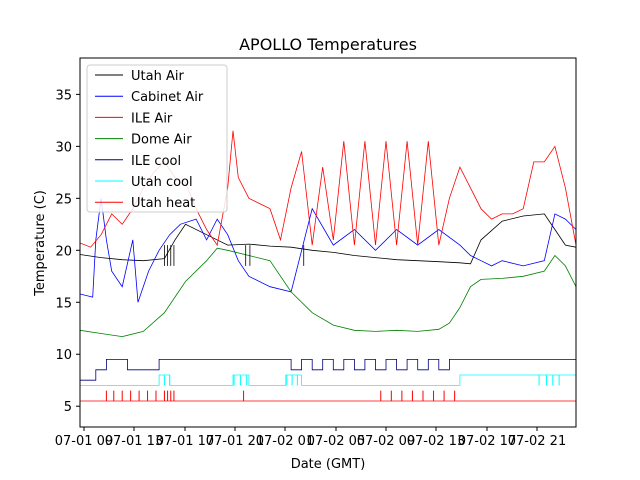  I want to click on legend-label-utah-heat: Utah heat, so click(163, 203).